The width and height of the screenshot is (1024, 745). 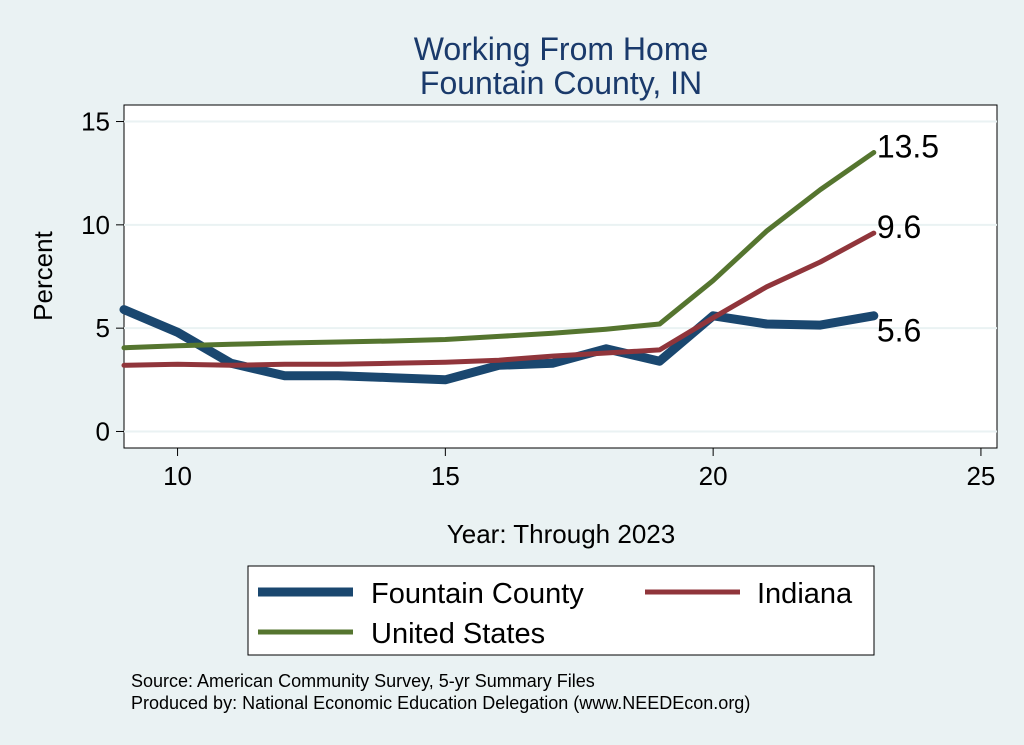 What do you see at coordinates (805, 594) in the screenshot?
I see `legend-label-indiana: Indiana` at bounding box center [805, 594].